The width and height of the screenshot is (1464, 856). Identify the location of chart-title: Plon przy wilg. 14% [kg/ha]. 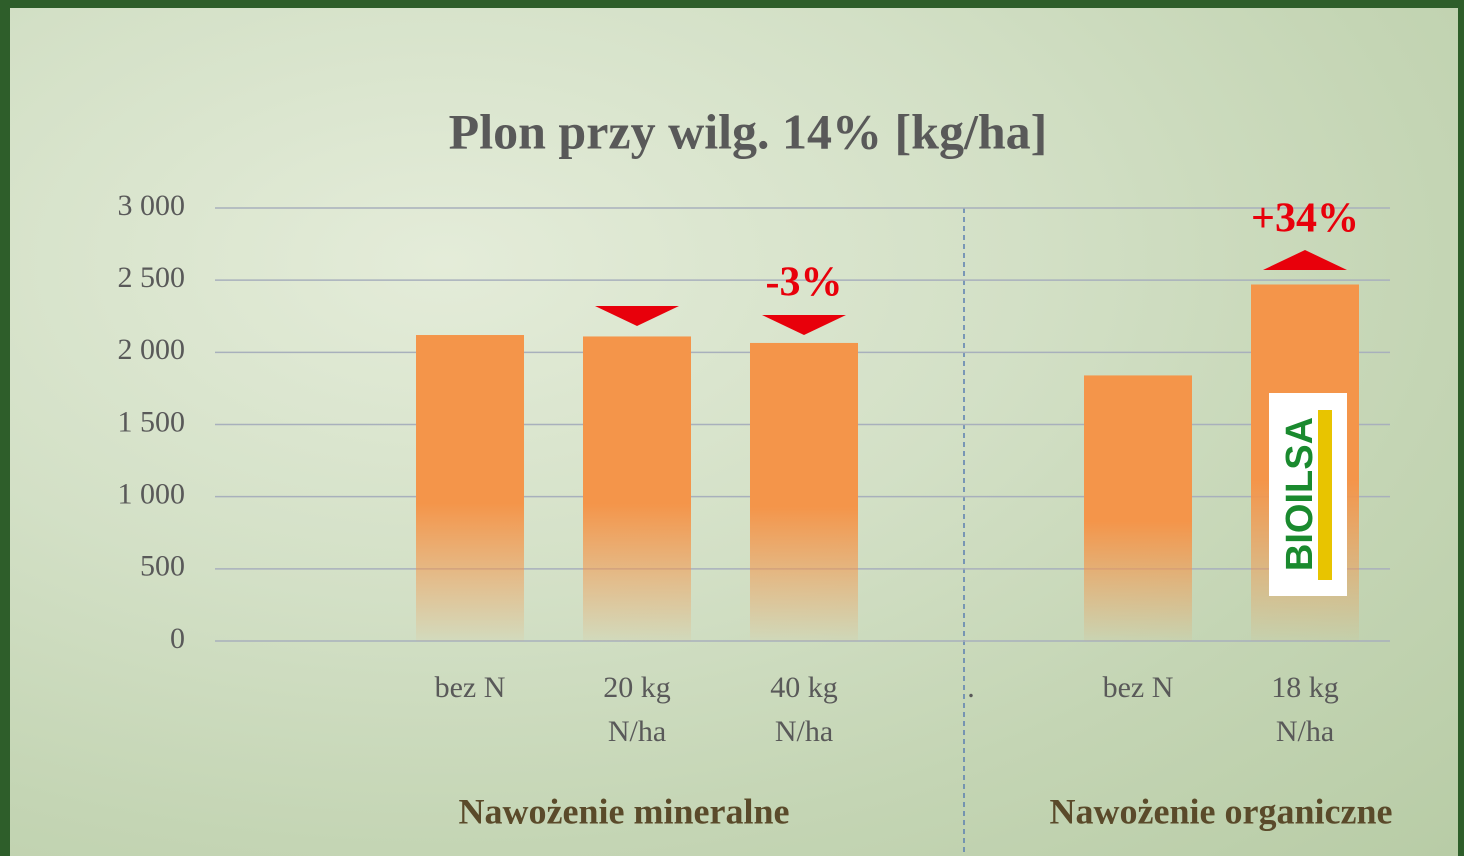
(748, 131).